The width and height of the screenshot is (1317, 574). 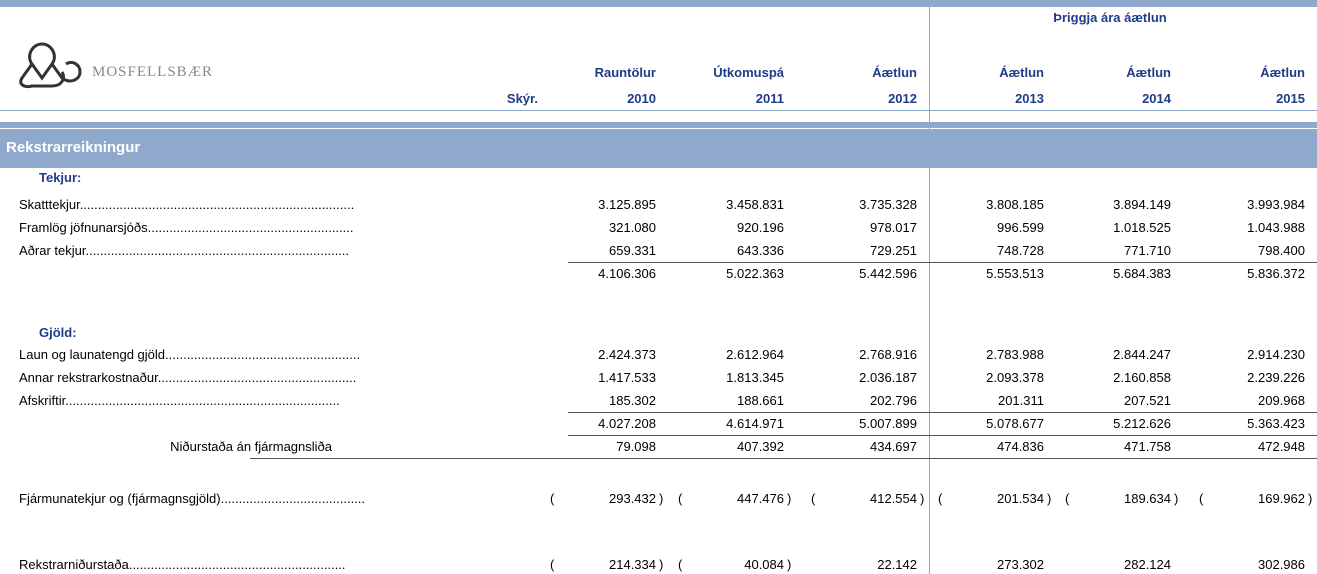 What do you see at coordinates (627, 377) in the screenshot?
I see `cell: 1.417.533` at bounding box center [627, 377].